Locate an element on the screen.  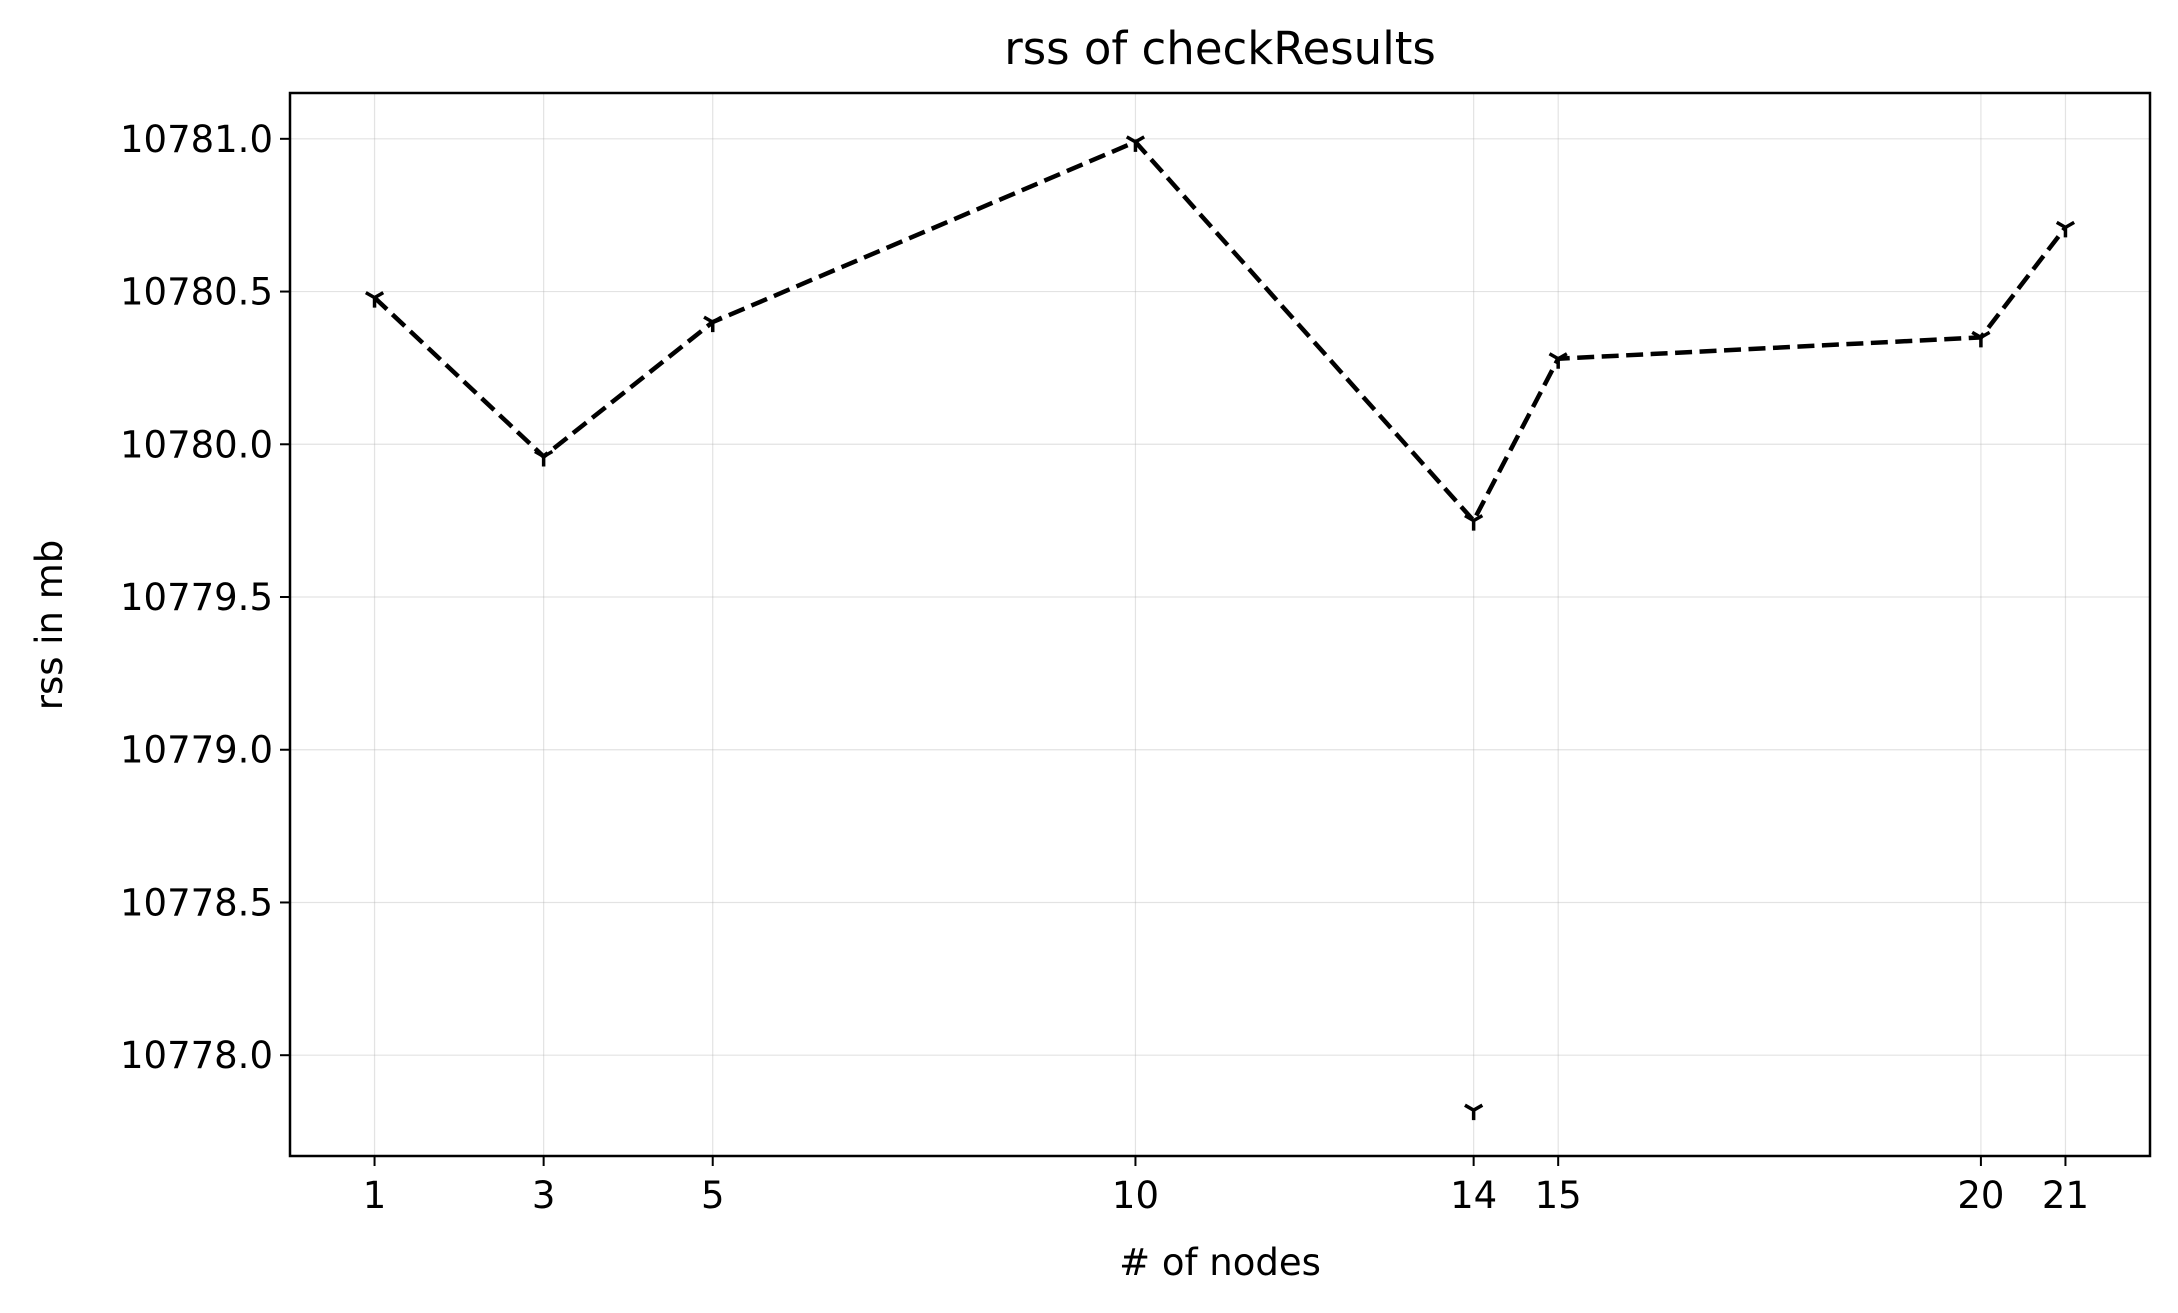
x-axis-label: # of nodes is located at coordinates (1220, 1262).